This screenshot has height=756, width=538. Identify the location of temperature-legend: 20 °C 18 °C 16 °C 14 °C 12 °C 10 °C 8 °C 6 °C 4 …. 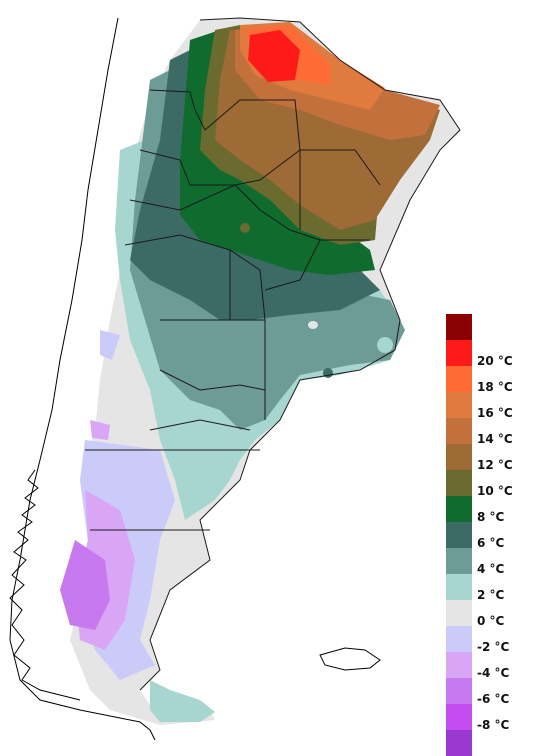
(491, 535).